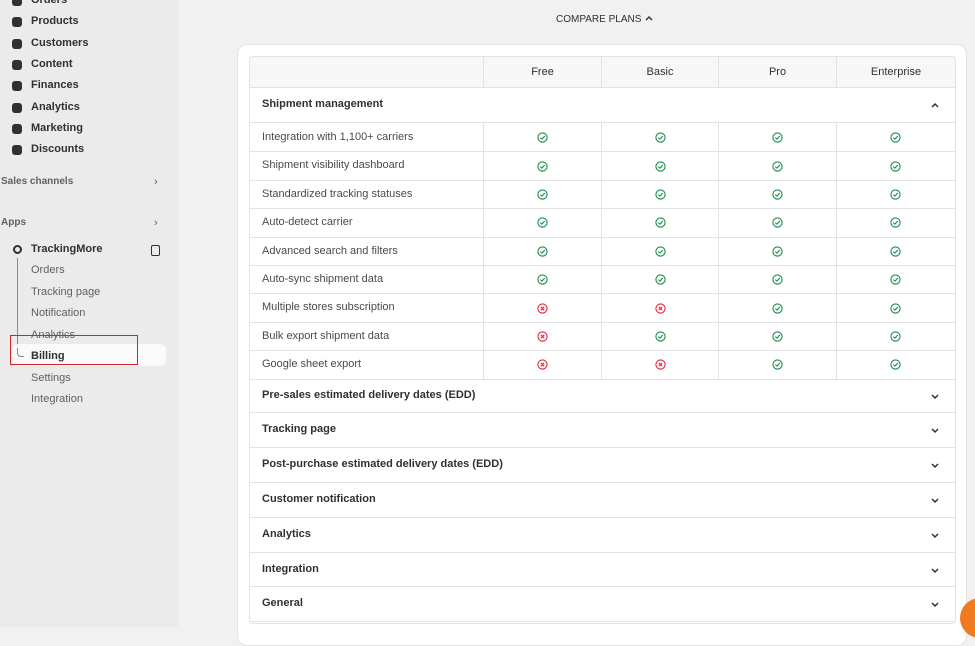  I want to click on app-name: TrackingMore, so click(67, 249).